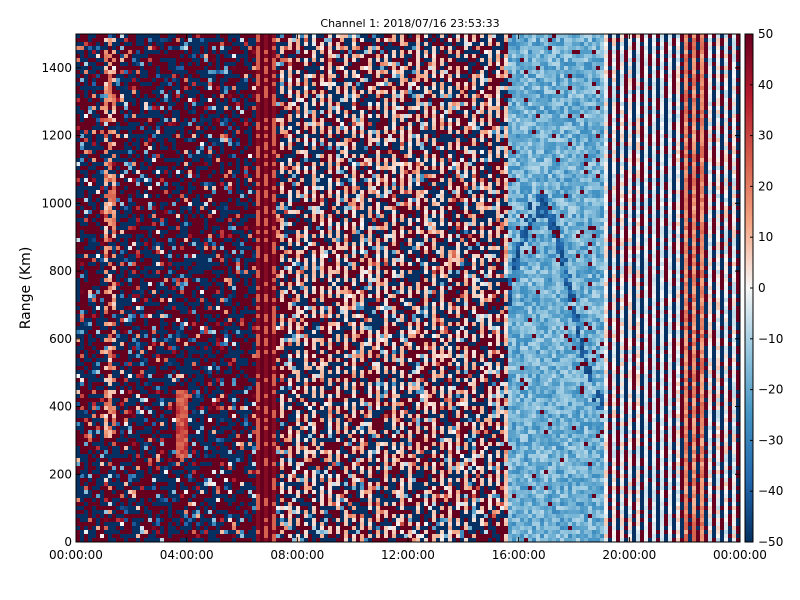 This screenshot has width=800, height=600. I want to click on y-tick-label: 200, so click(60, 474).